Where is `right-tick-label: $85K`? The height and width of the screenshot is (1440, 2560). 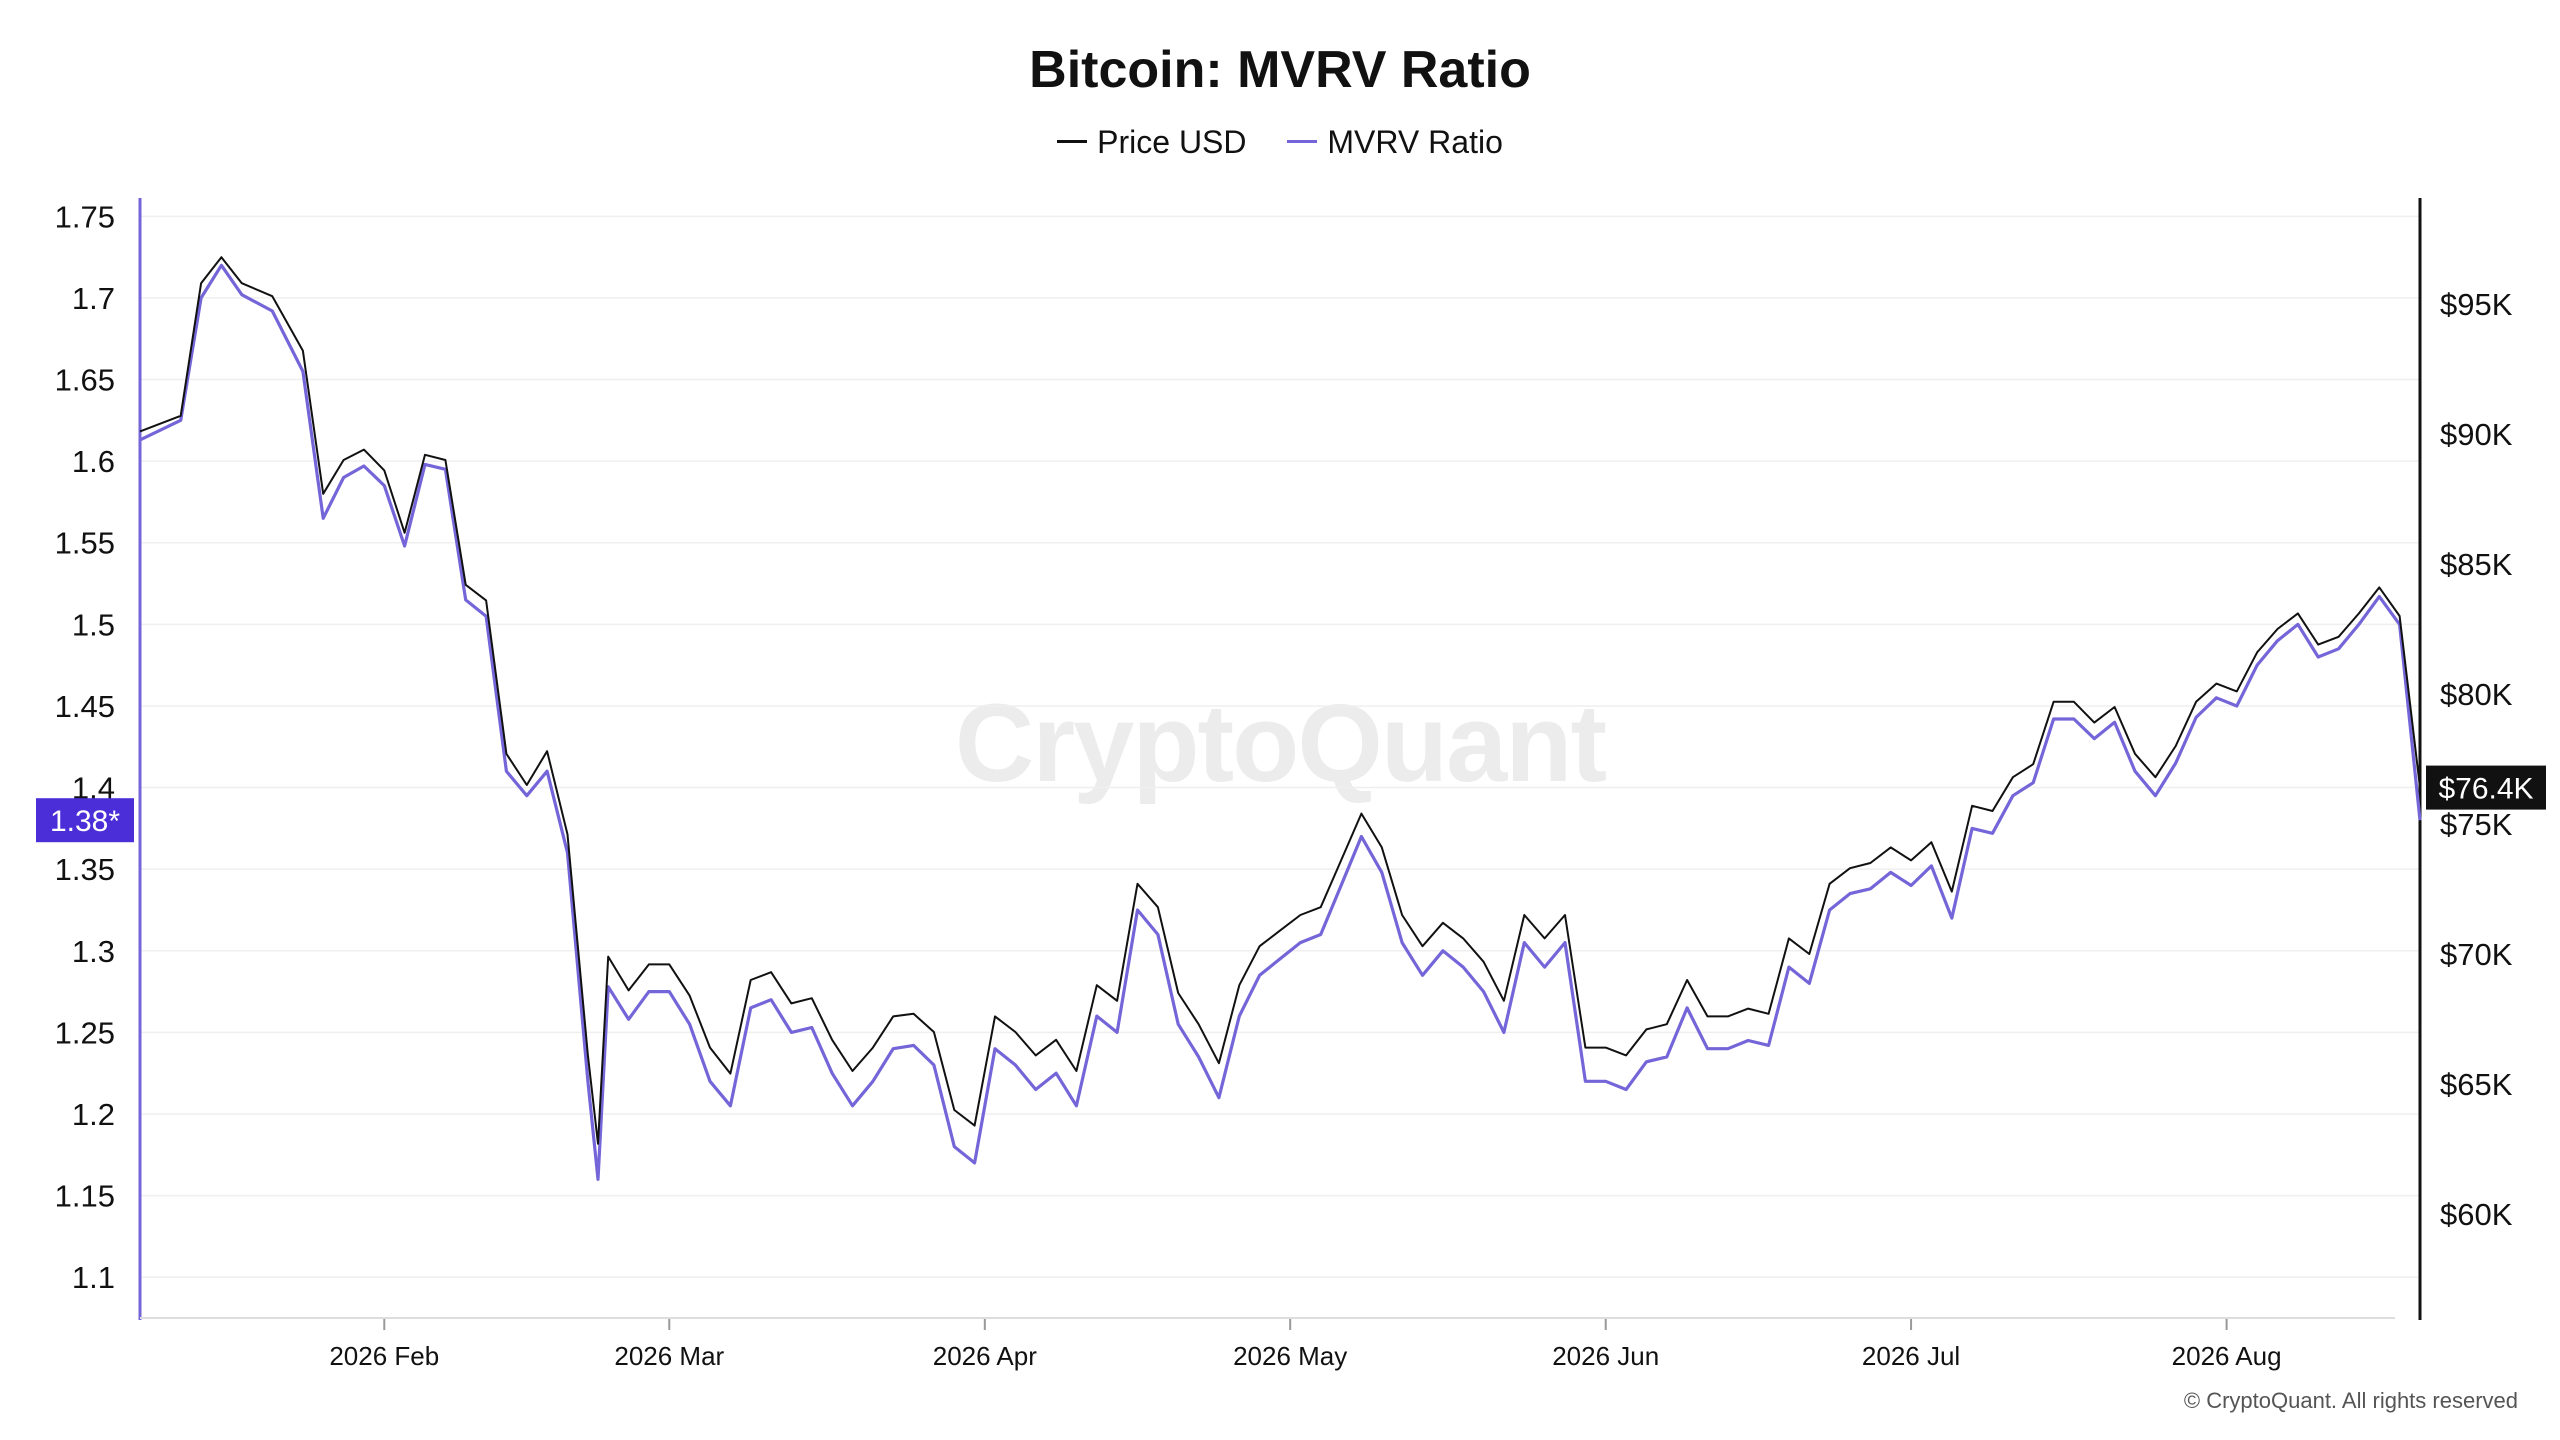
right-tick-label: $85K is located at coordinates (2476, 564).